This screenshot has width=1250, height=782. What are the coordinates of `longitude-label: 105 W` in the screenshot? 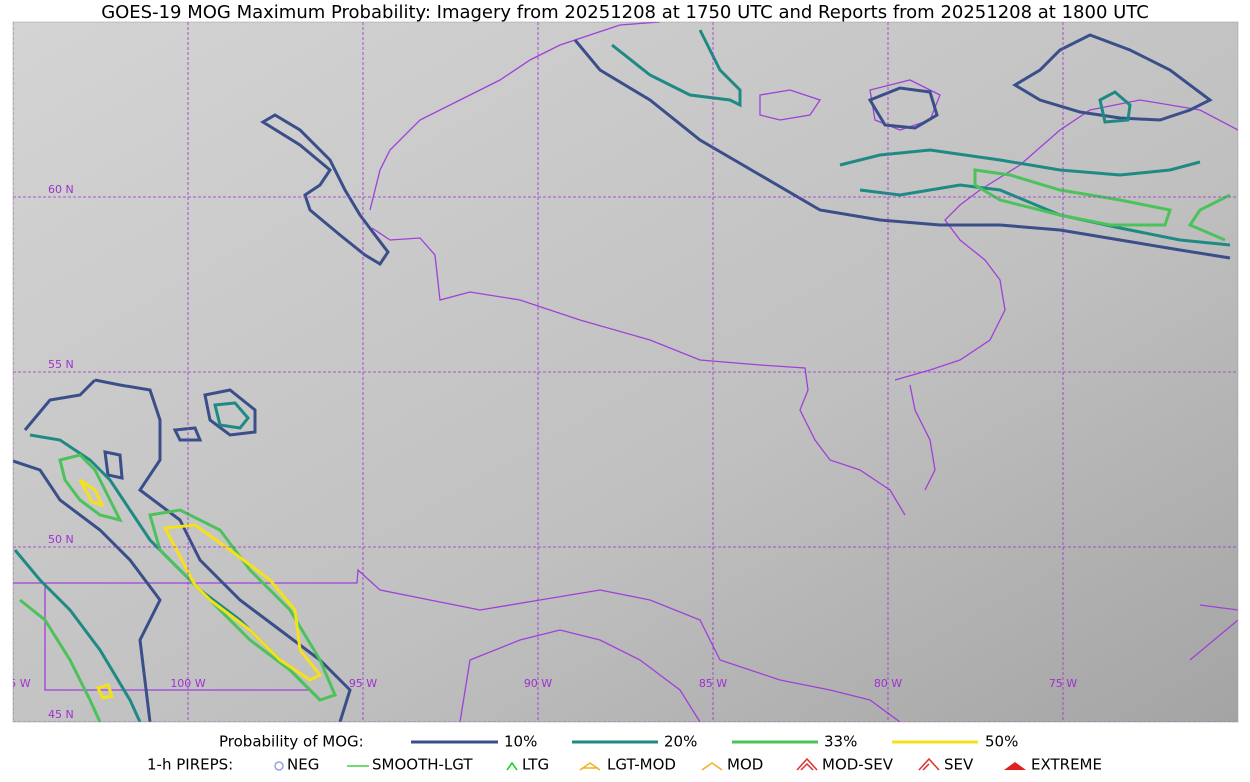 It's located at (15, 683).